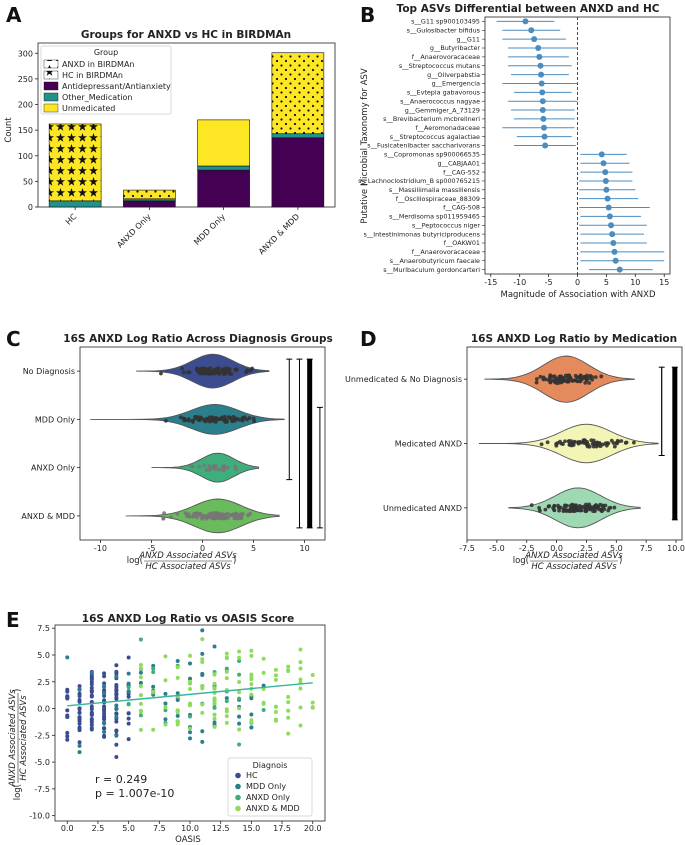  I want to click on chart-b-xtick-label: 0, so click(577, 282).